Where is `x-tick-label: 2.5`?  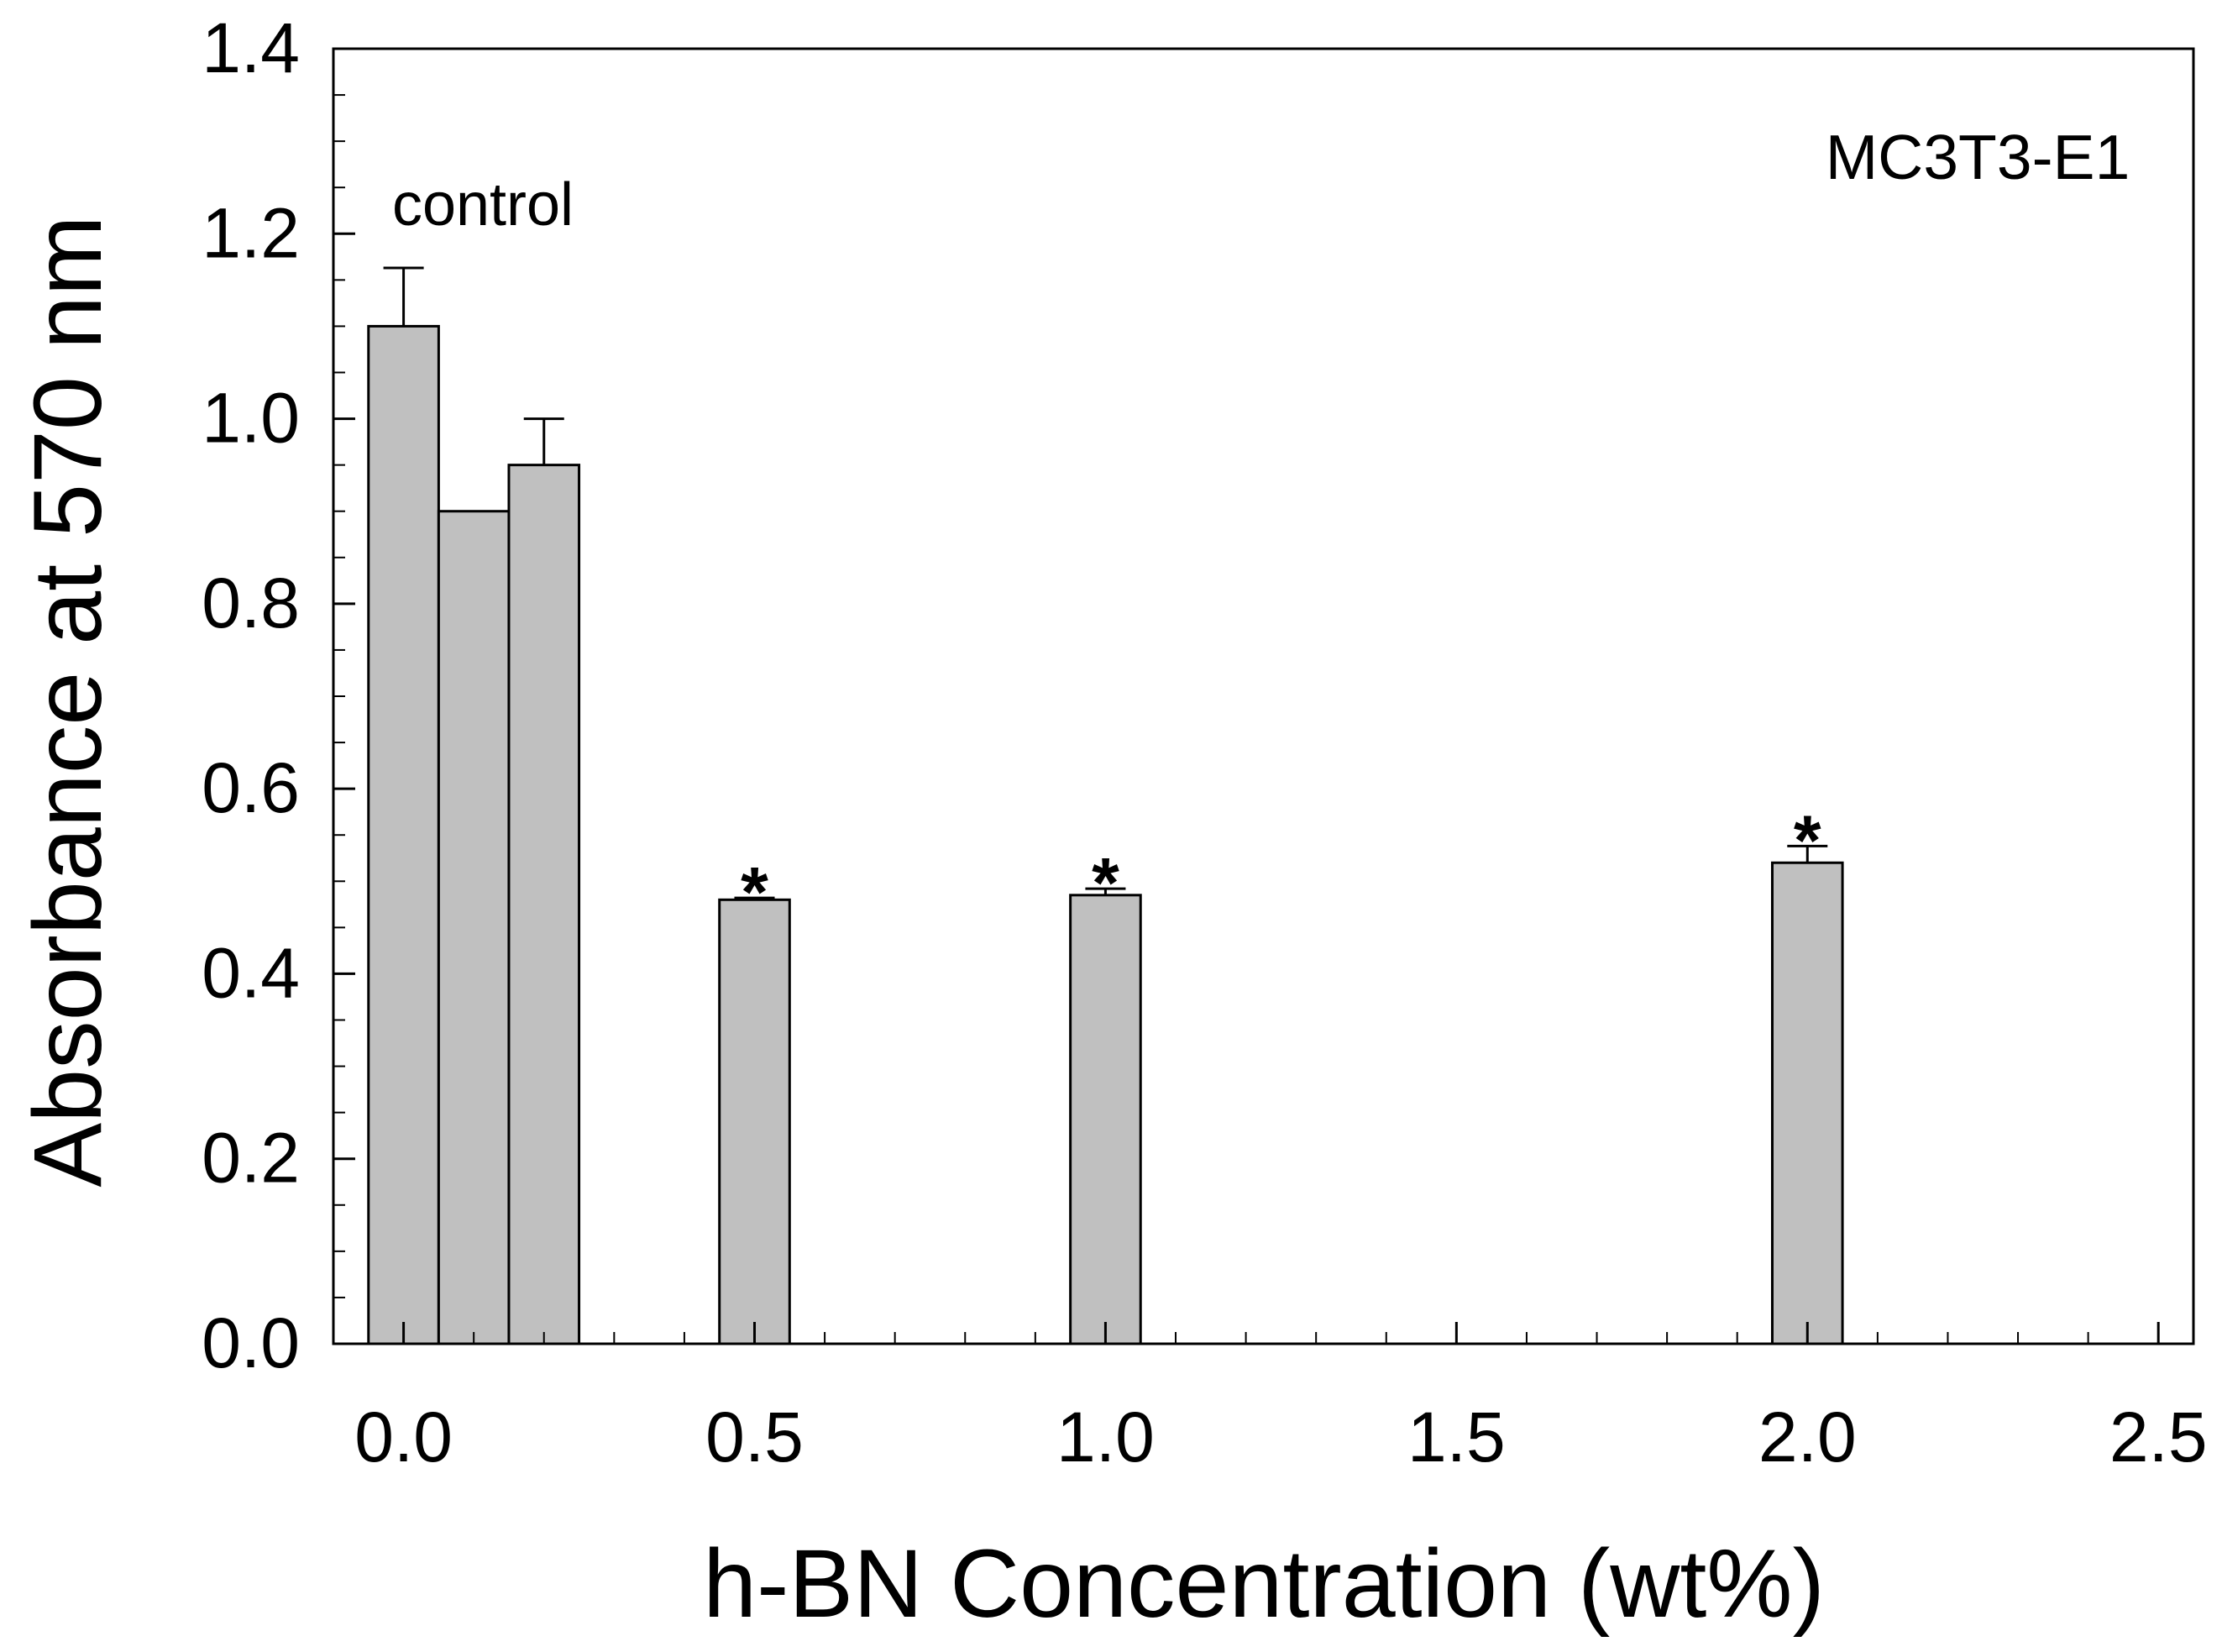 x-tick-label: 2.5 is located at coordinates (2158, 1437).